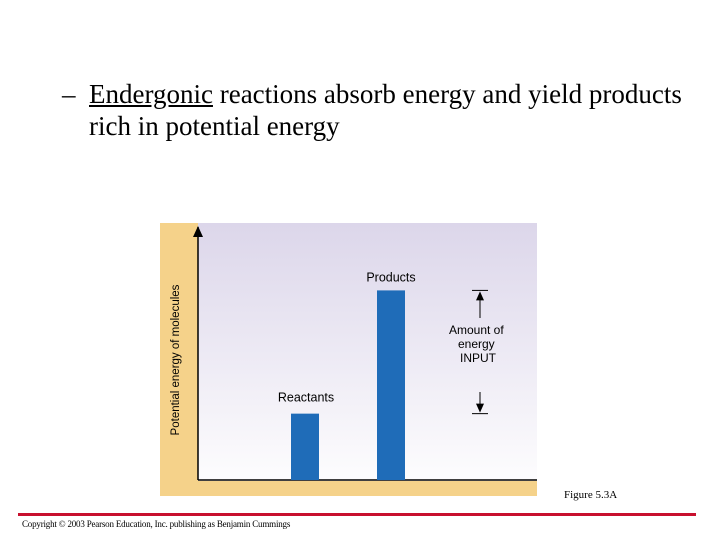 The image size is (720, 540). What do you see at coordinates (176, 359) in the screenshot?
I see `y-axis-label: Potential energy of molecules` at bounding box center [176, 359].